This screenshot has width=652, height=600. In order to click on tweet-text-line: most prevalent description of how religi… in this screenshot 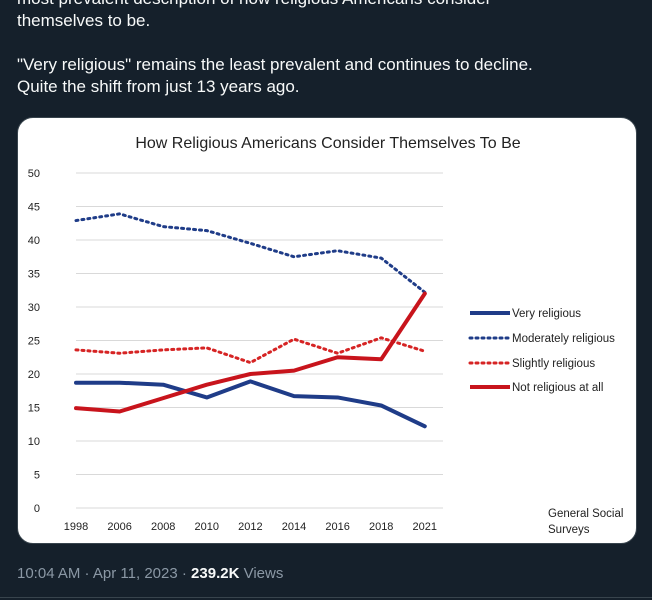, I will do `click(327, 5)`.